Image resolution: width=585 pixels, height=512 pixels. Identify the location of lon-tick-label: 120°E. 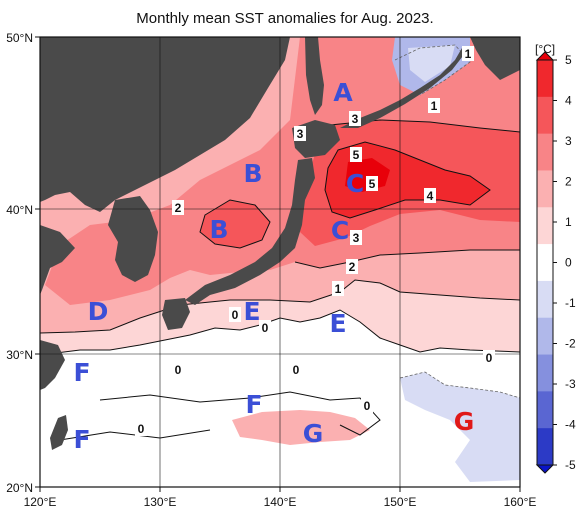
(40, 502).